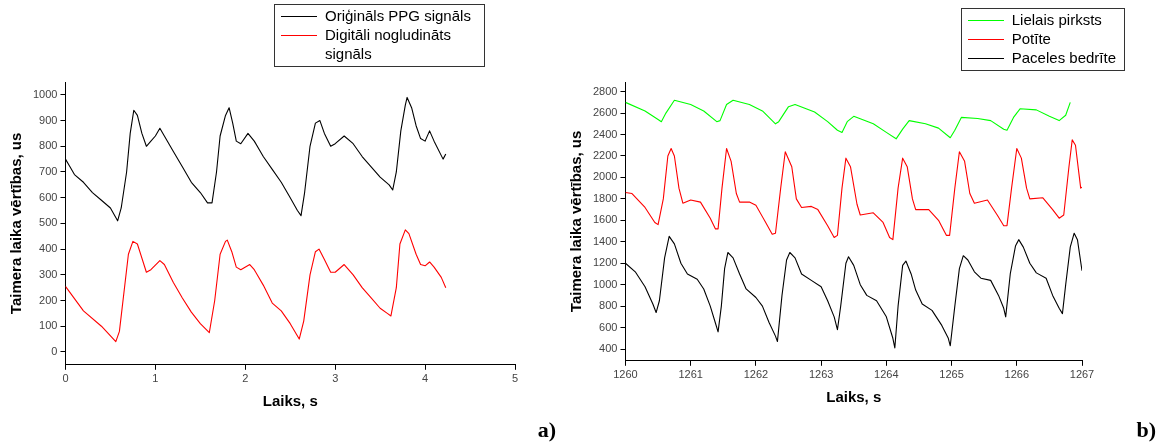 The image size is (1160, 445). What do you see at coordinates (605, 197) in the screenshot?
I see `y-tick-label: 1800` at bounding box center [605, 197].